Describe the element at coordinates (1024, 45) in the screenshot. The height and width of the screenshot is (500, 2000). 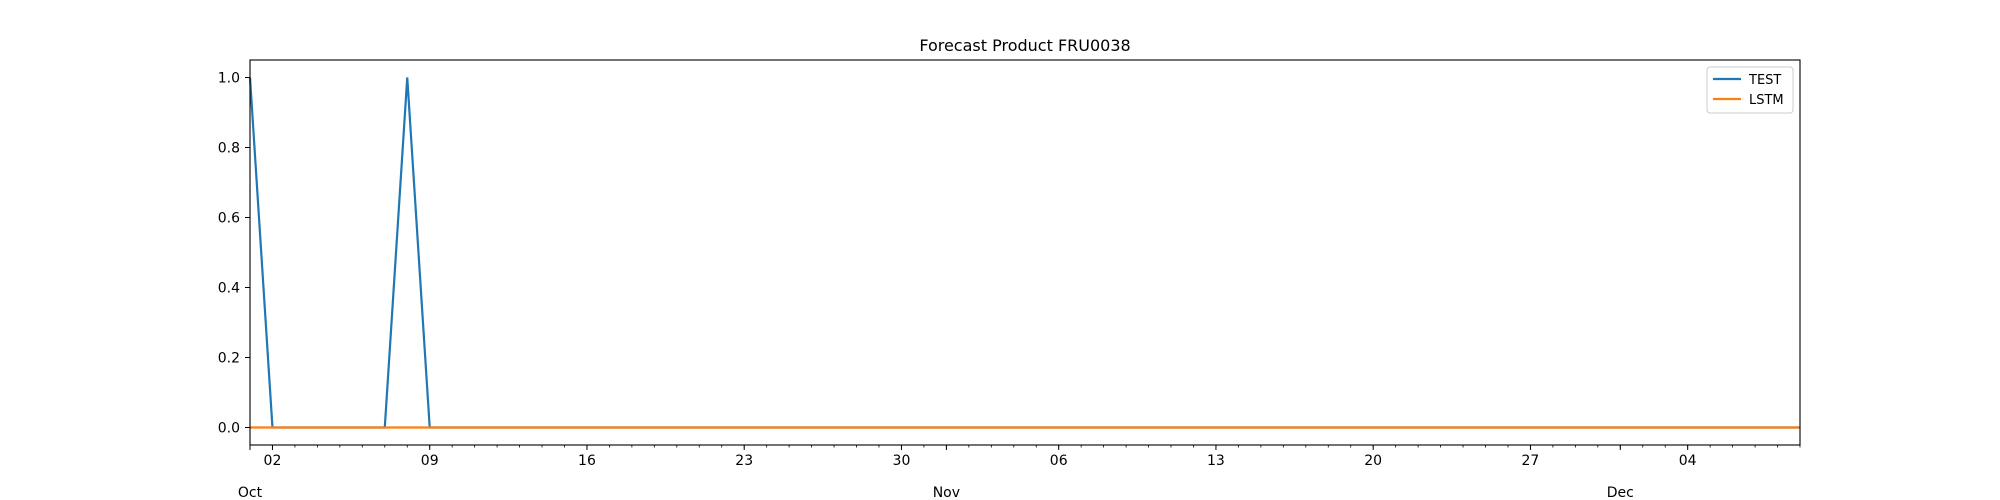
I see `chart-title: Forecast Product FRU0038` at that location.